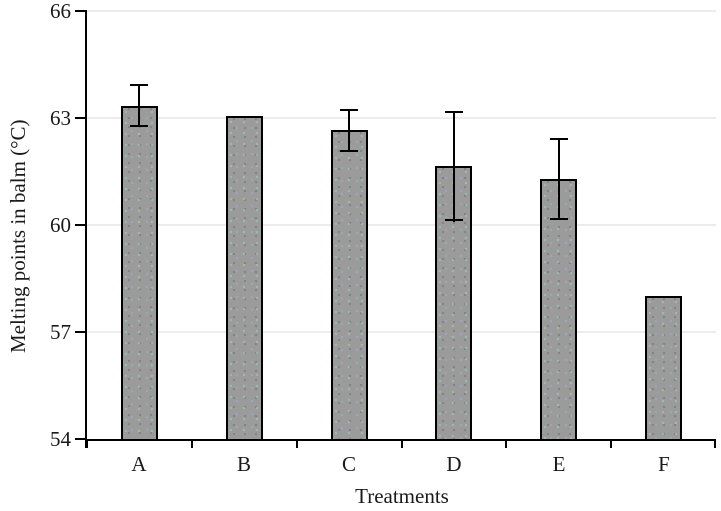 The image size is (721, 511). Describe the element at coordinates (401, 332) in the screenshot. I see `gridline-y57` at that location.